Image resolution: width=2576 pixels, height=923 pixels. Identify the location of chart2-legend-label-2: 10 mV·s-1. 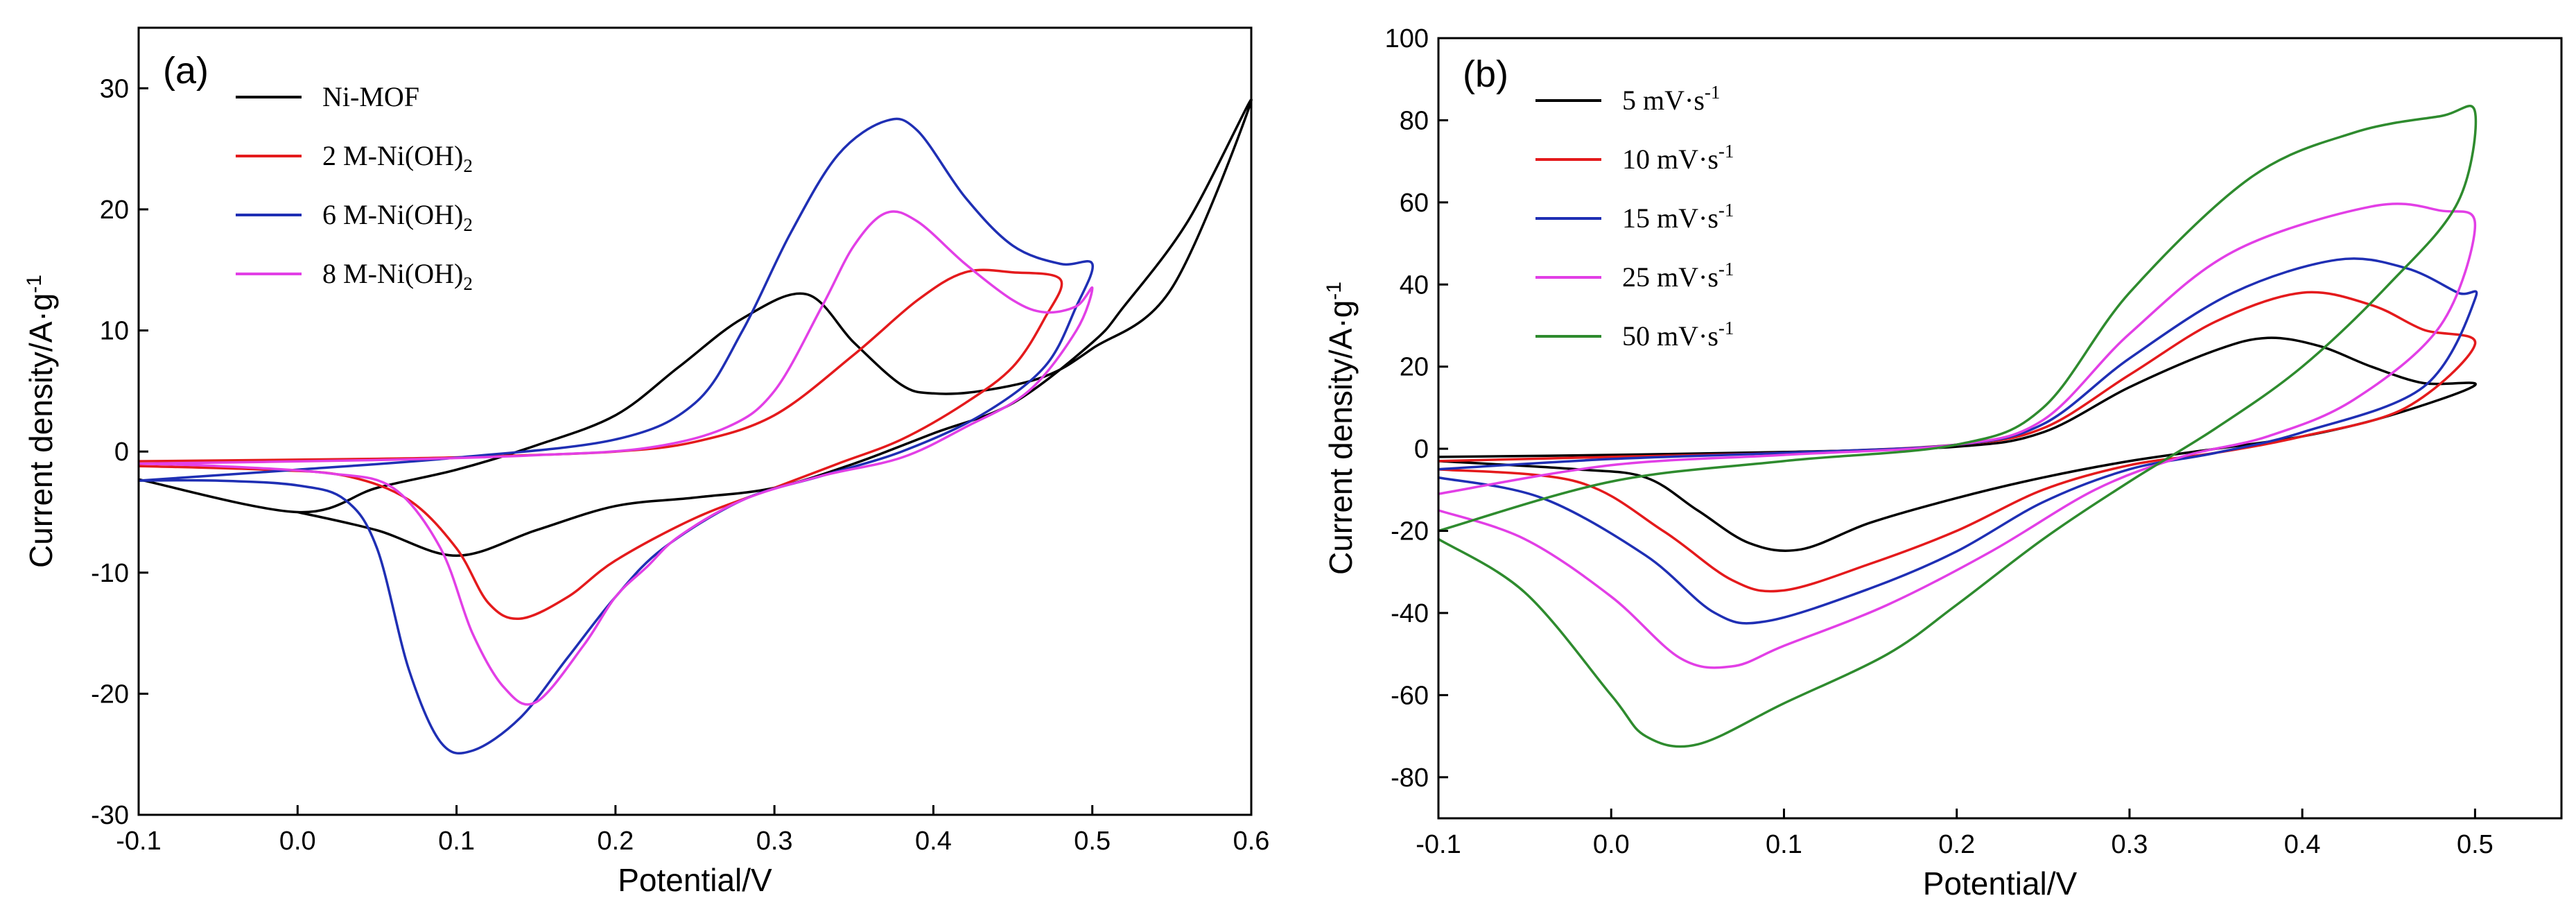
(1678, 158).